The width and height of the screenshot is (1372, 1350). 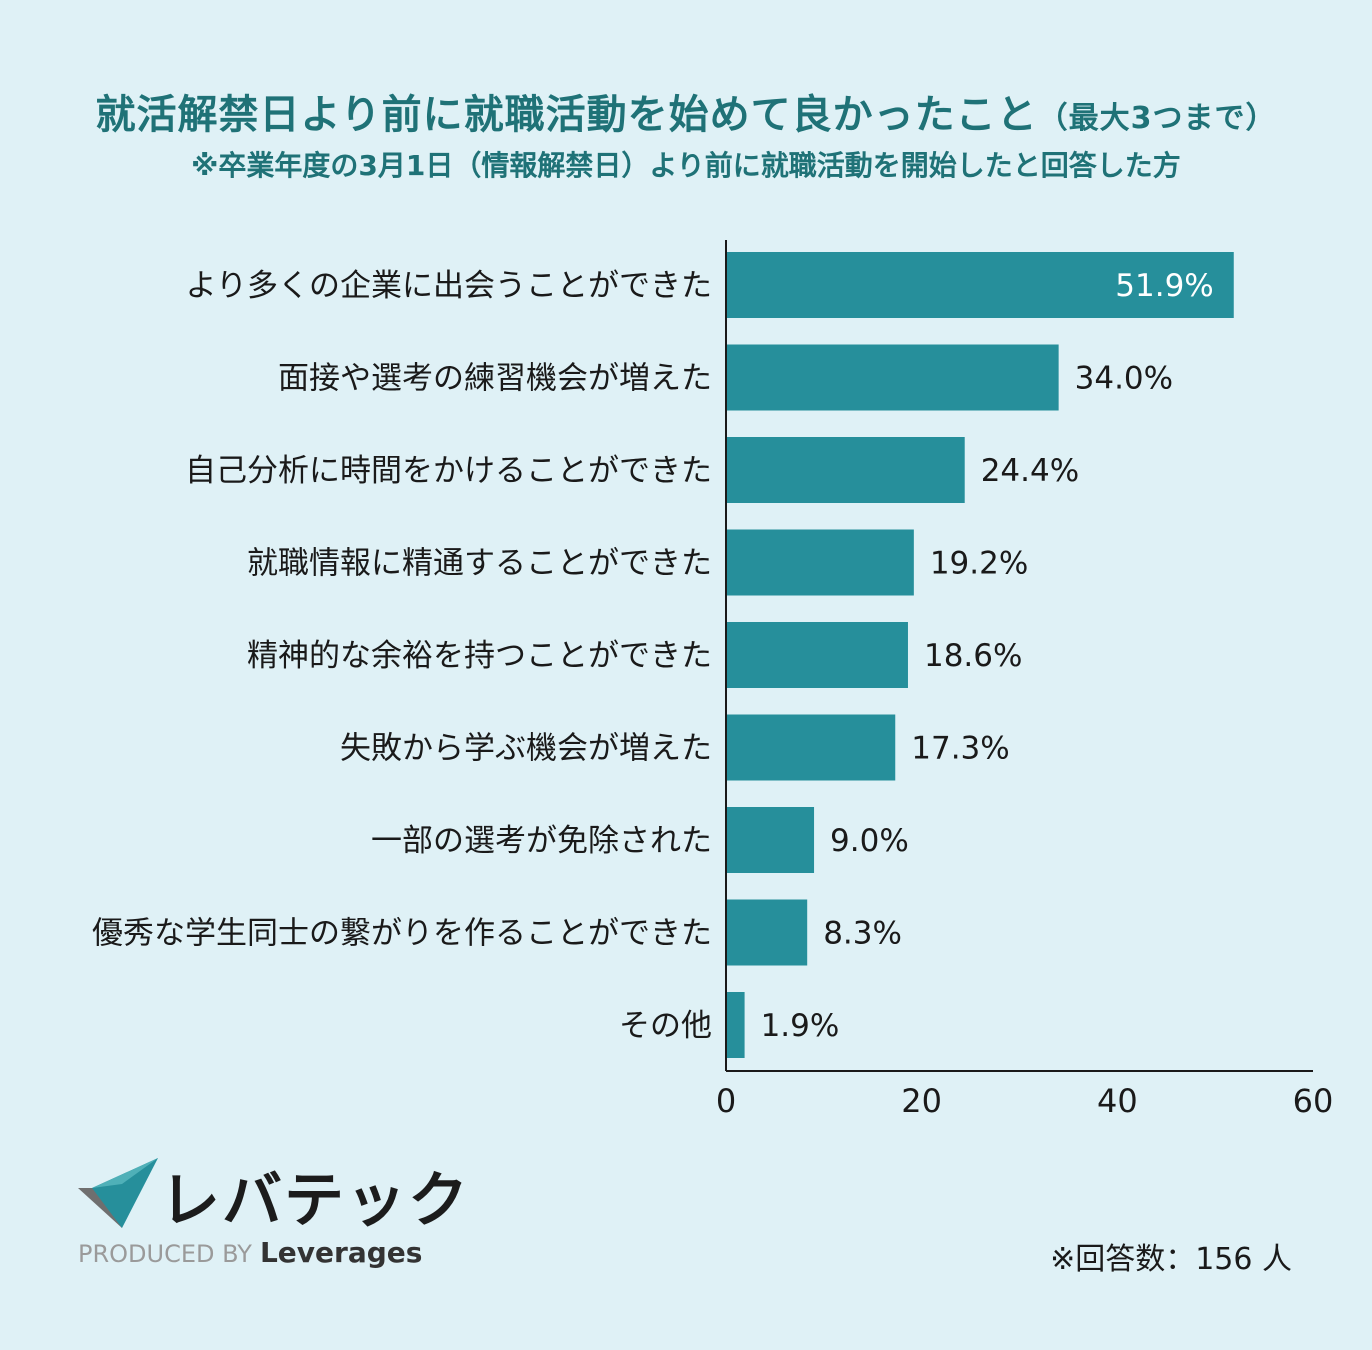 I want to click on value-label-6: 9.0%, so click(x=869, y=841).